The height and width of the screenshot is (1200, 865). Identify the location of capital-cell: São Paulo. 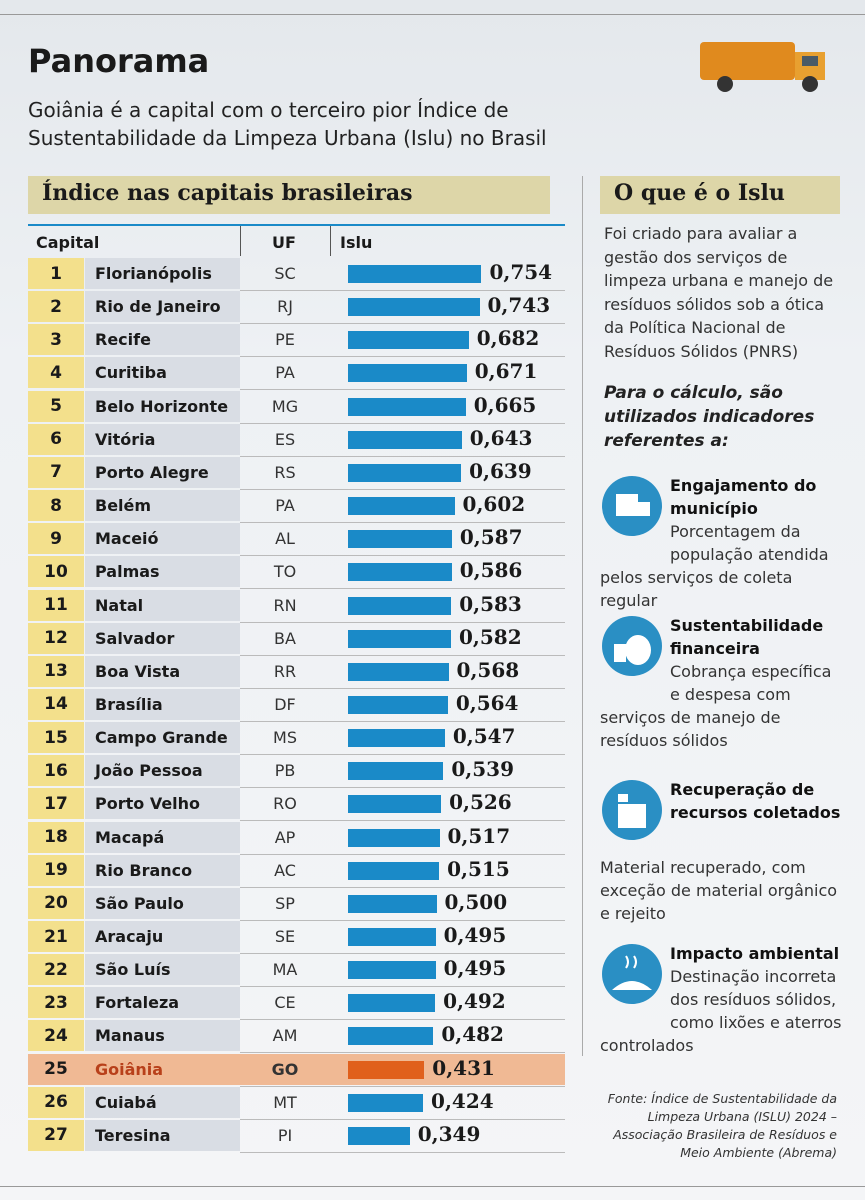
(162, 903).